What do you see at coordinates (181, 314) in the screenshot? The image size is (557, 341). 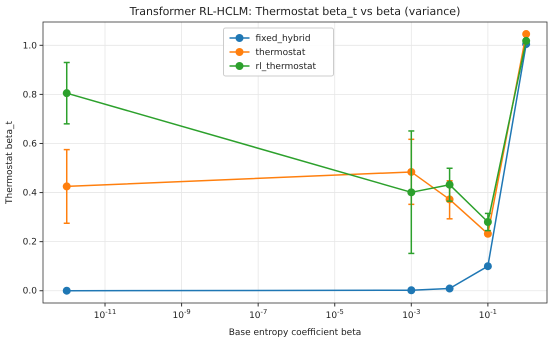 I see `x-tick-label: 10$^{-9}$` at bounding box center [181, 314].